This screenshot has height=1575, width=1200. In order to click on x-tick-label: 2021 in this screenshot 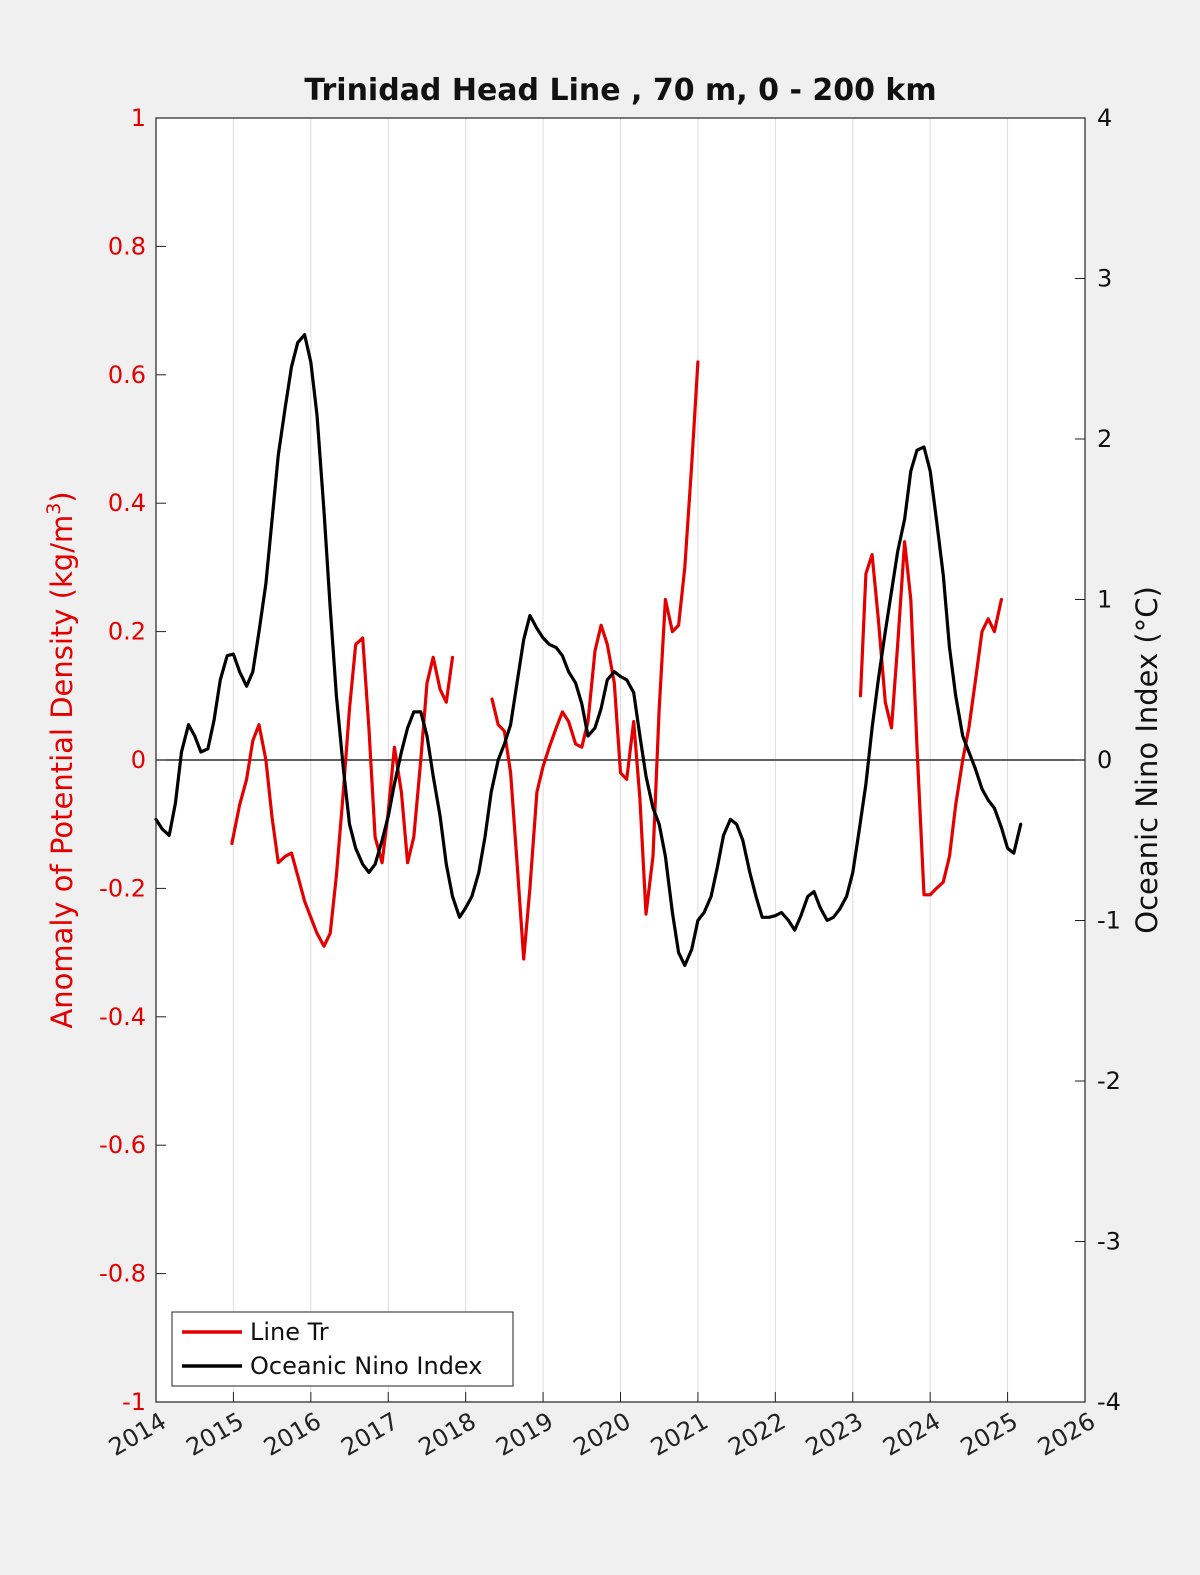, I will do `click(679, 1434)`.